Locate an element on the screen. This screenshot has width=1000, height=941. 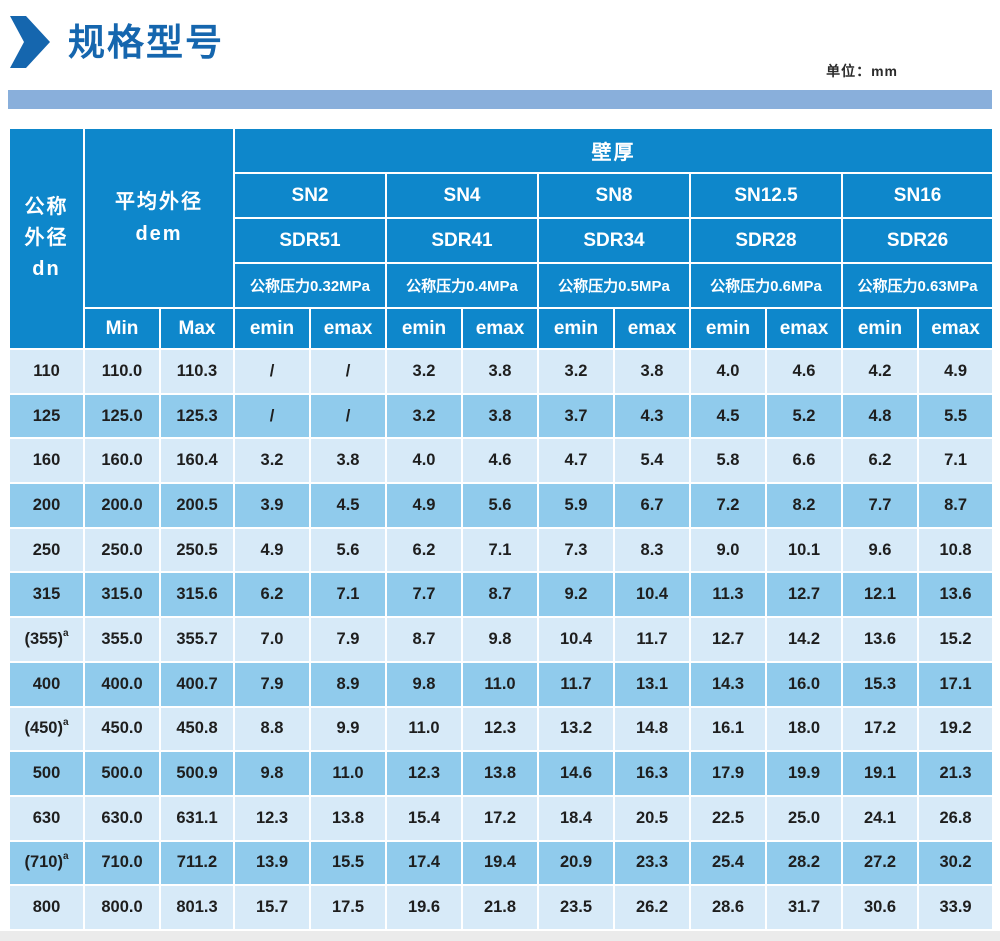
cell-dn: 250 is located at coordinates (46, 550).